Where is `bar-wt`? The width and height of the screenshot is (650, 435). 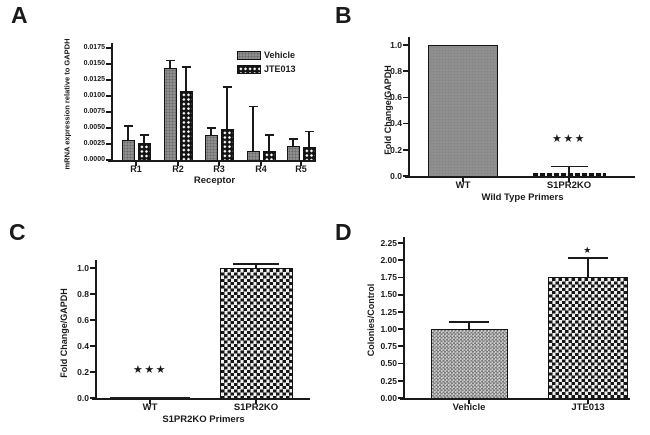
bar-wt is located at coordinates (150, 397).